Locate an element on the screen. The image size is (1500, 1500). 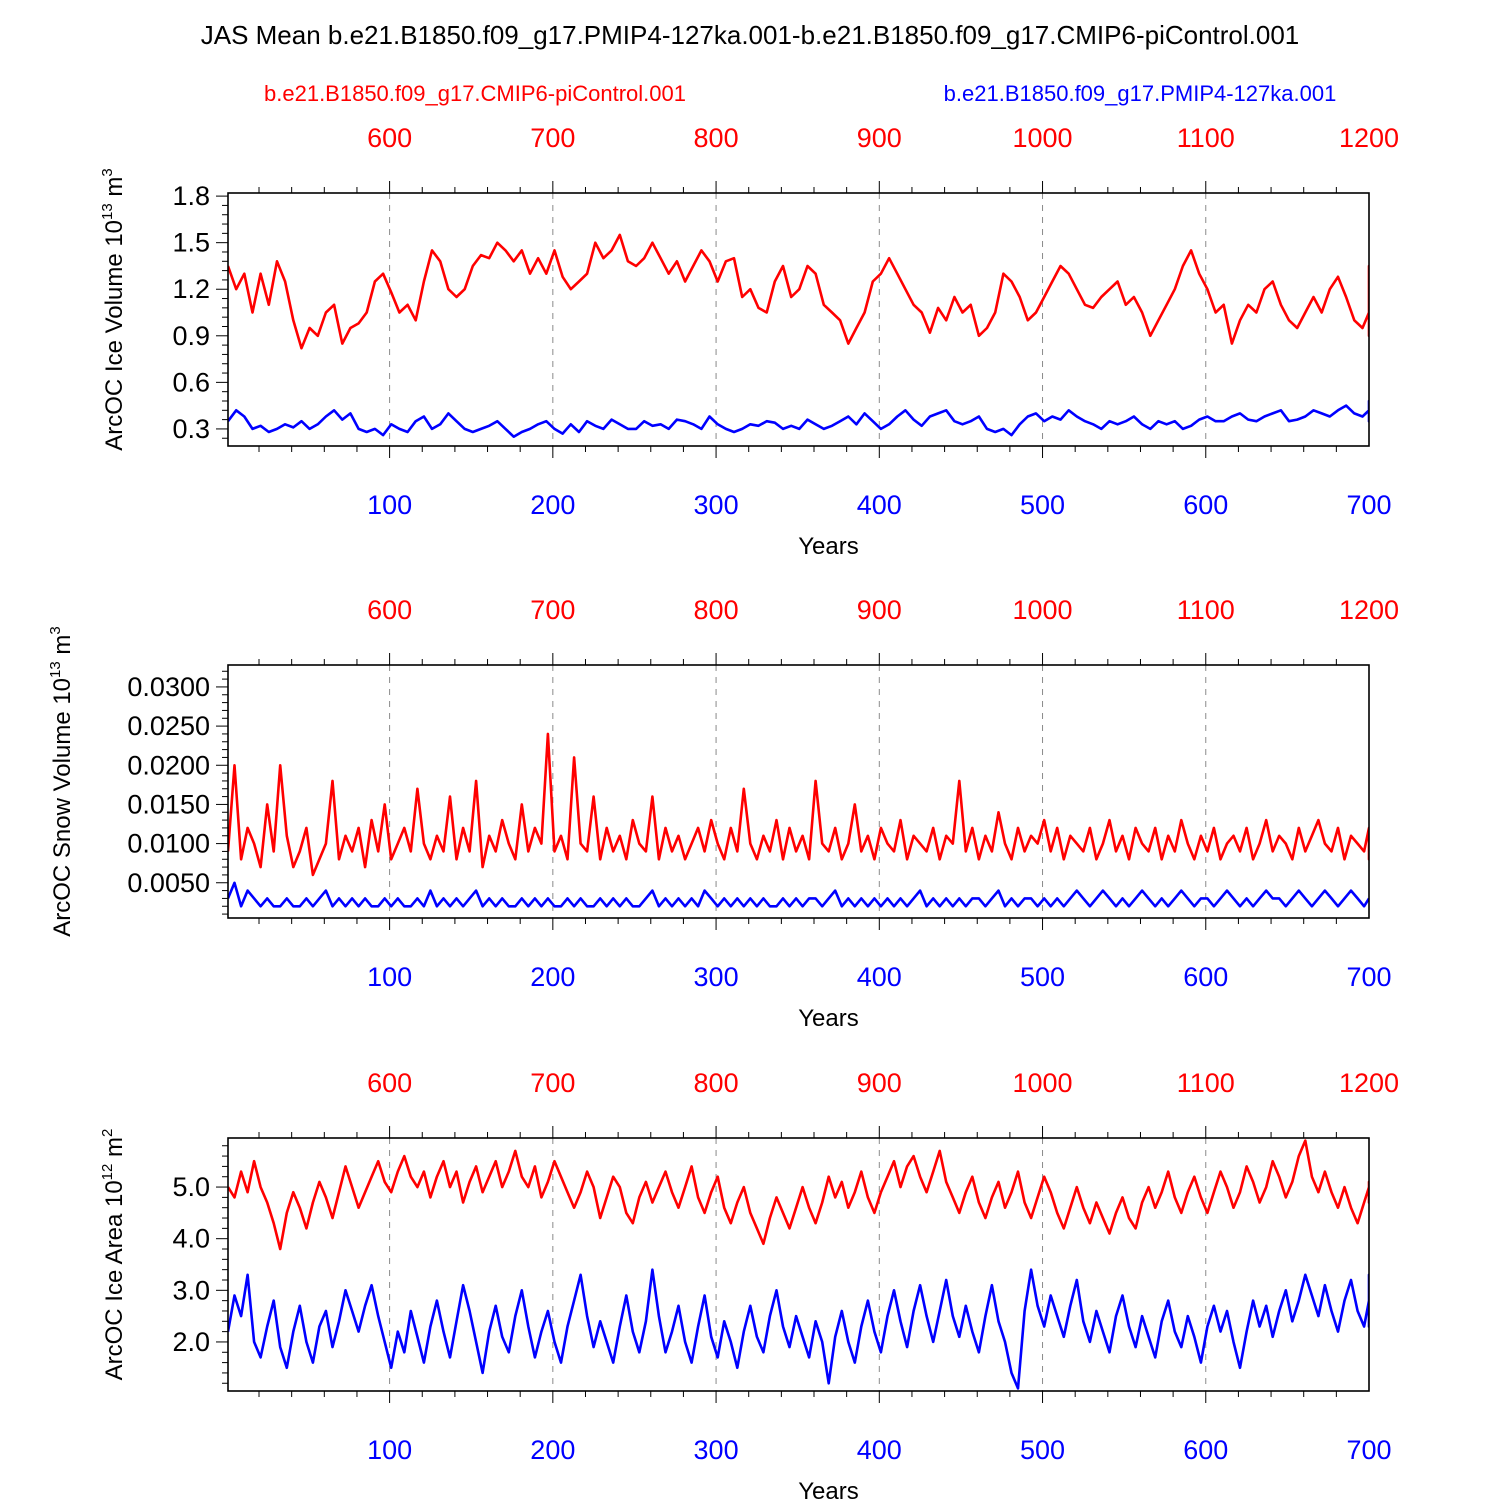
y-tick-label: 4.0 is located at coordinates (191, 1239).